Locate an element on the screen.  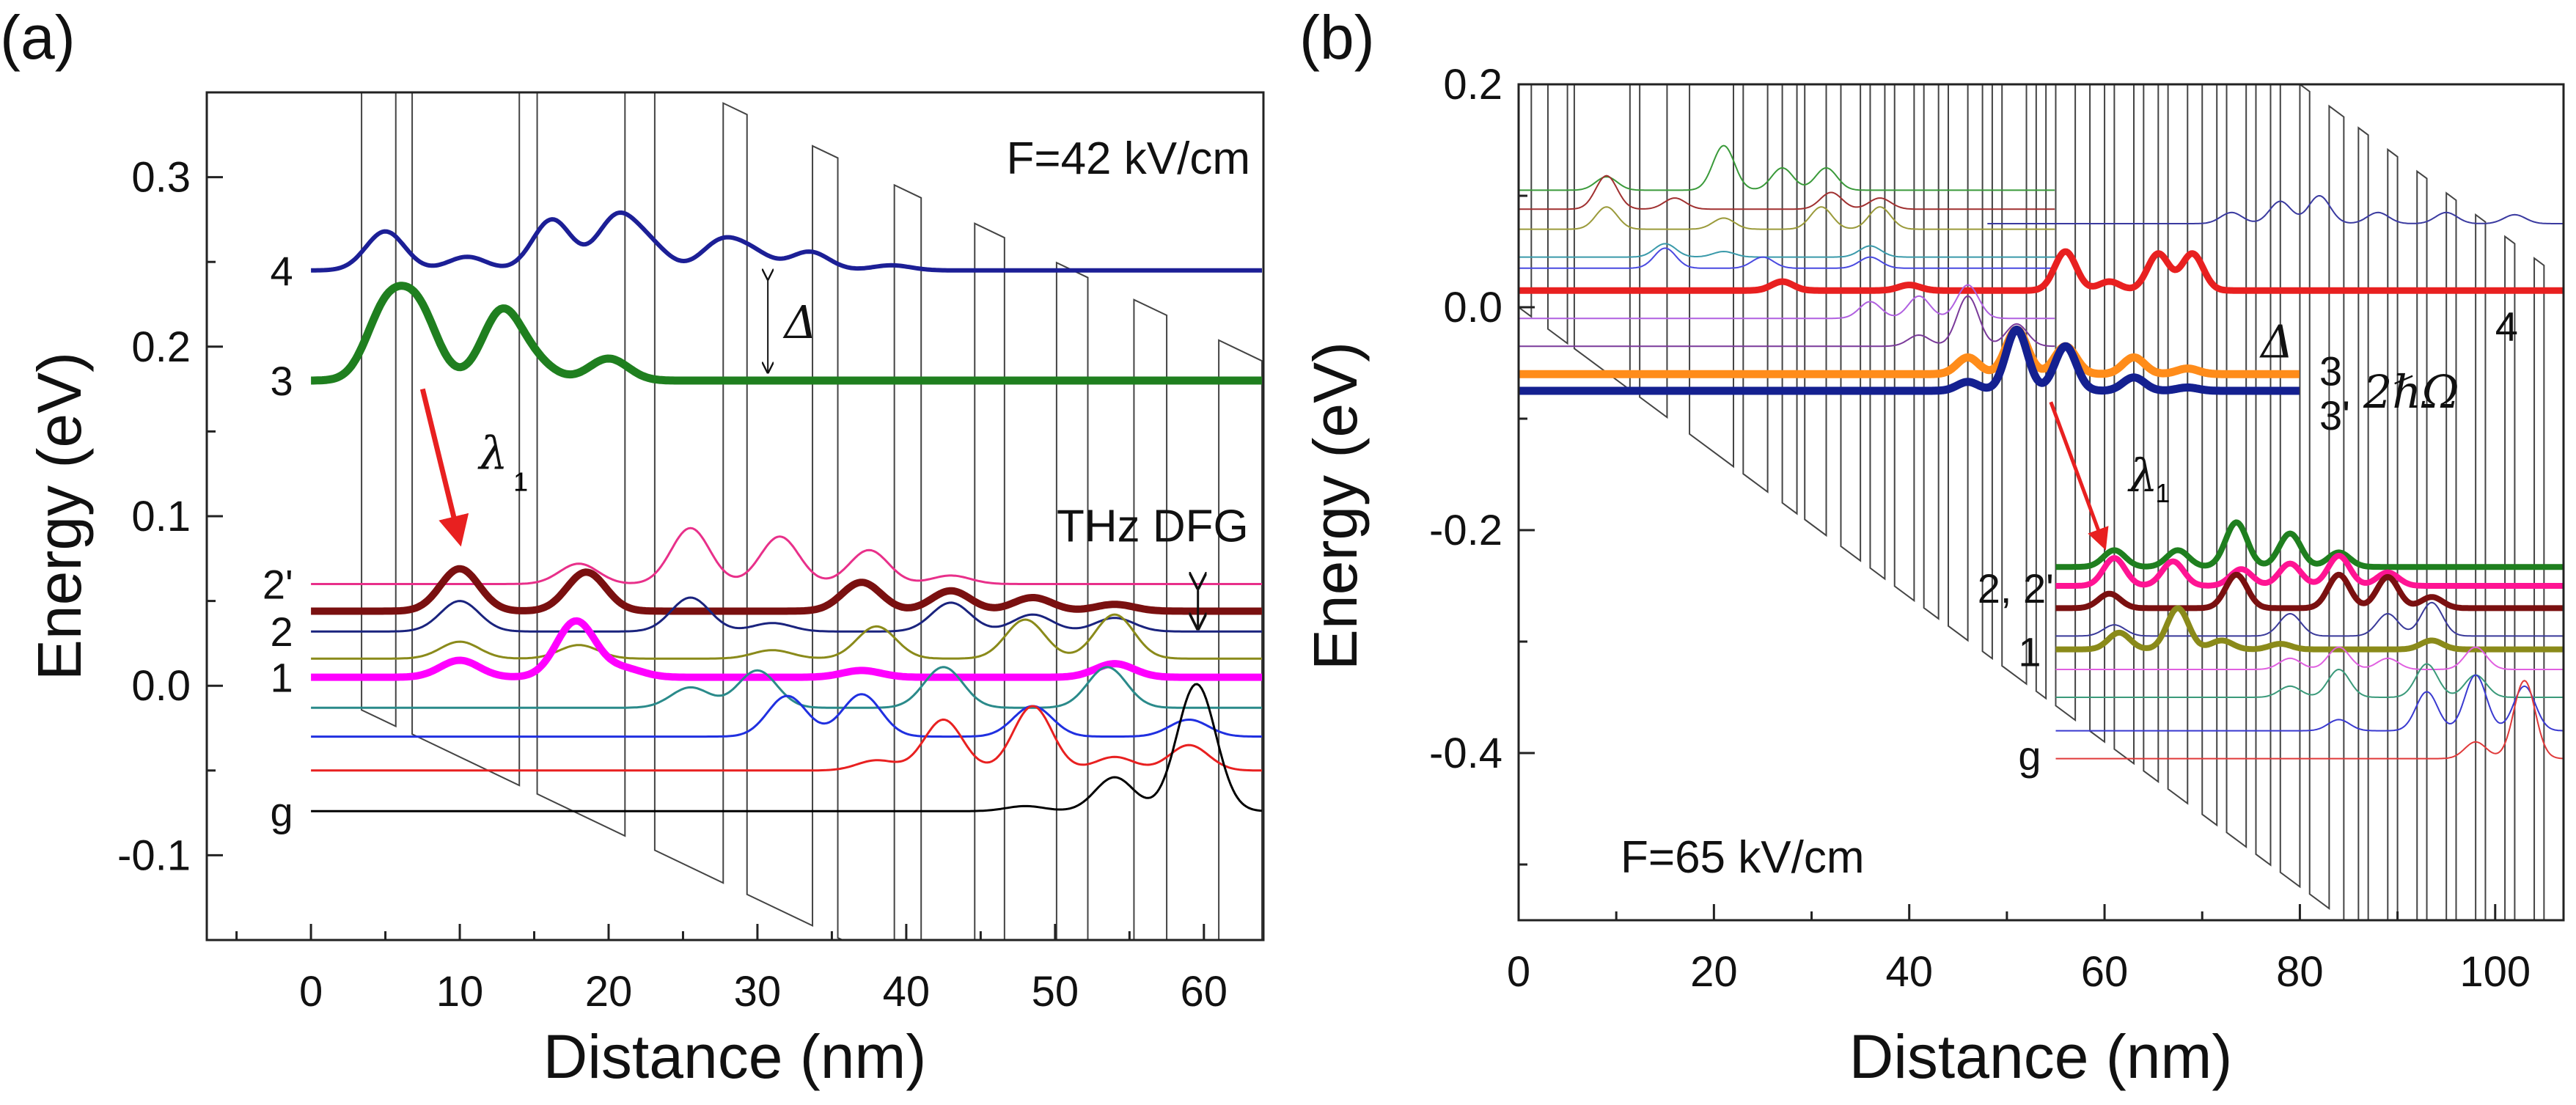
panel-b-level-thin-navy is located at coordinates (2309, 619).